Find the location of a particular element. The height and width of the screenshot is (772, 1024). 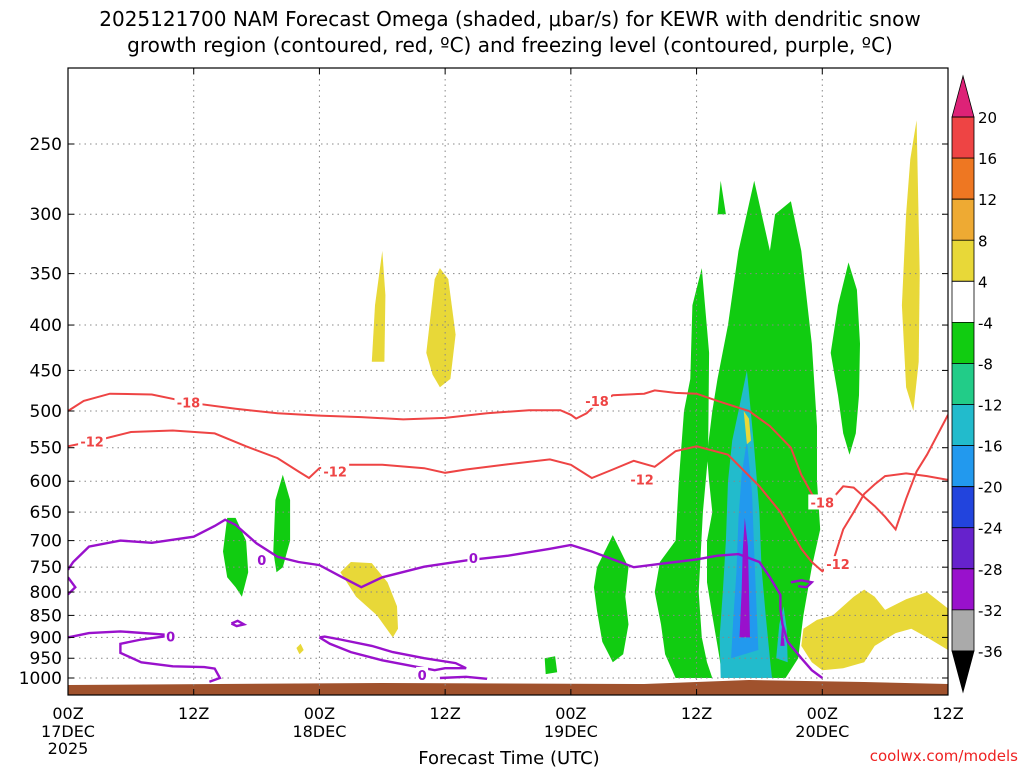

credit-label: coolwx.com/models is located at coordinates (944, 756).